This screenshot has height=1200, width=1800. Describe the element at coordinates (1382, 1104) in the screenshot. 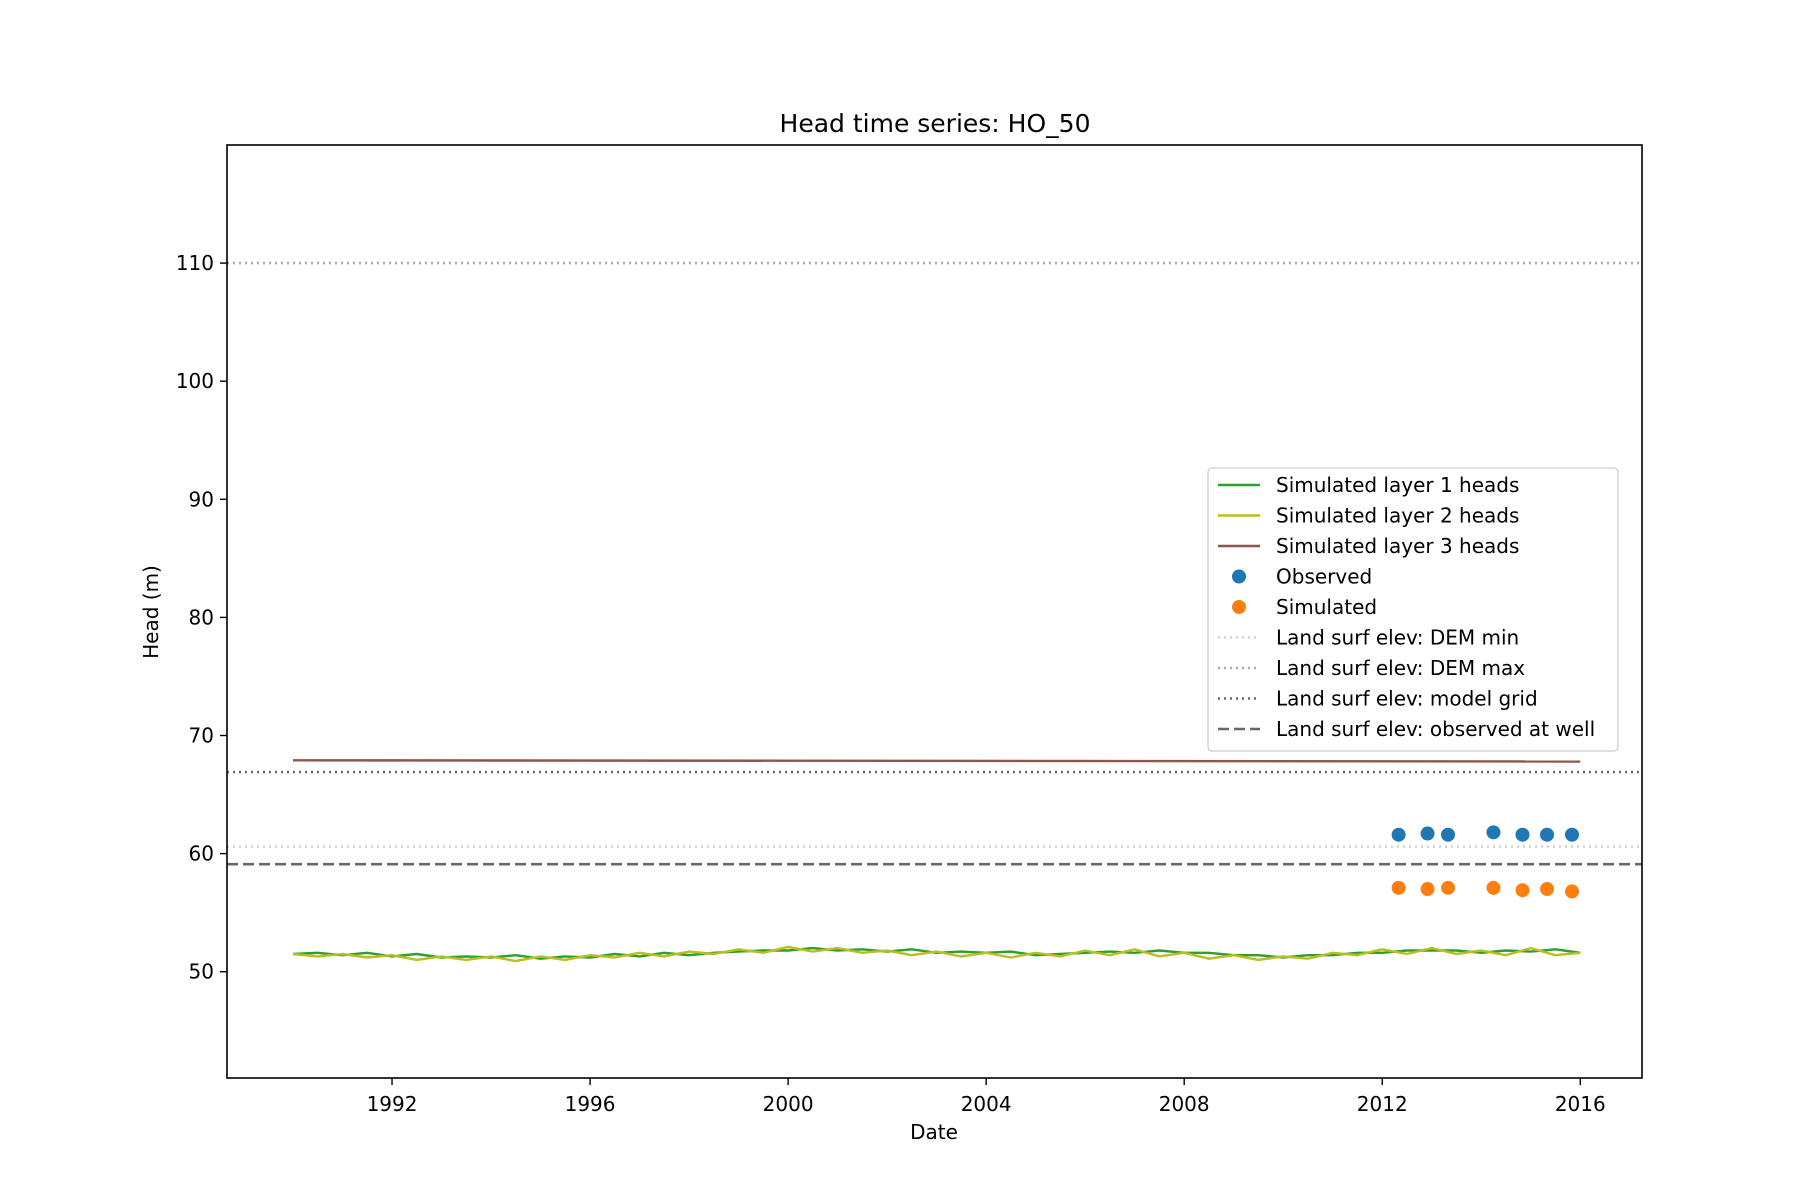

I see `x-tick-label-5: 2012` at that location.